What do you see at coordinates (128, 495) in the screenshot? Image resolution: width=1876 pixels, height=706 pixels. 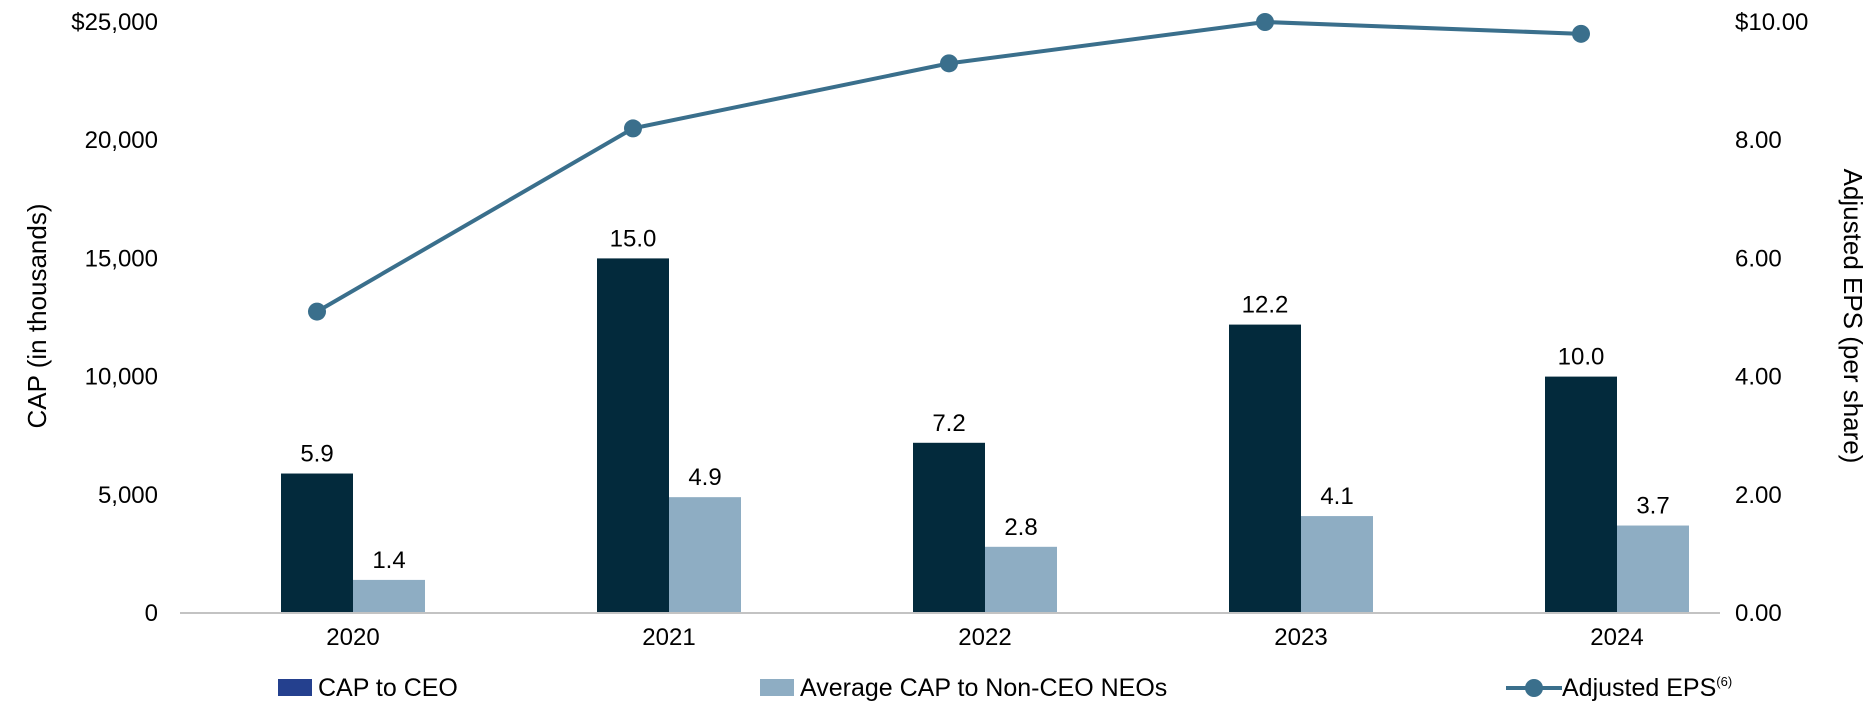 I see `left-tick-1: 5,000` at bounding box center [128, 495].